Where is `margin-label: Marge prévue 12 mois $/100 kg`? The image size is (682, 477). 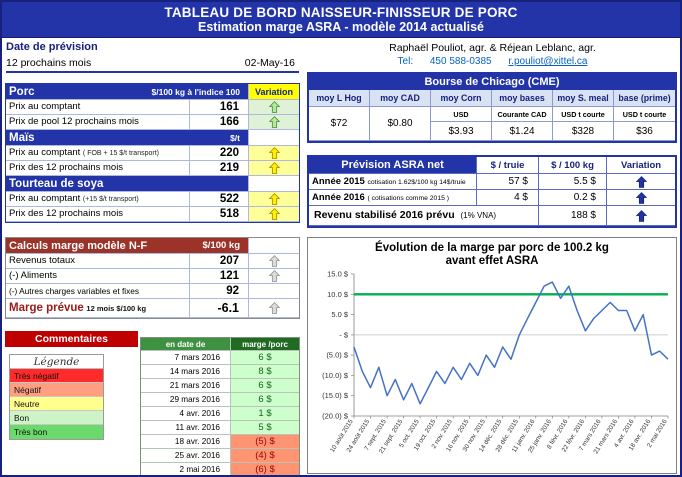
margin-label: Marge prévue 12 mois $/100 kg is located at coordinates (98, 308).